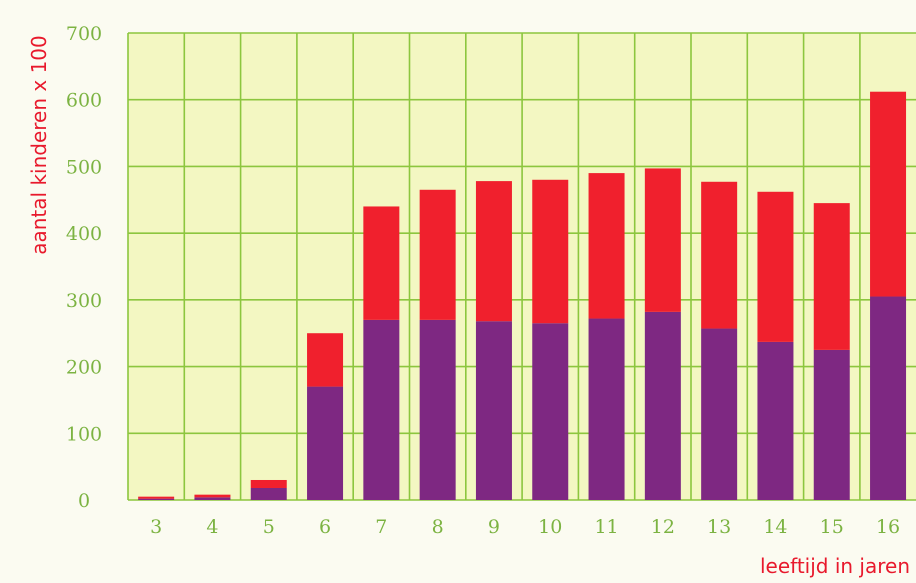  What do you see at coordinates (494, 527) in the screenshot?
I see `x-tick-label: 9` at bounding box center [494, 527].